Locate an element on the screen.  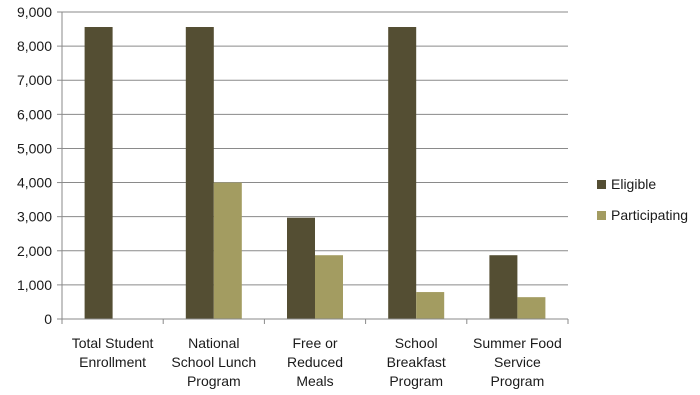
y-tick-label: 2,000 is located at coordinates (34, 251).